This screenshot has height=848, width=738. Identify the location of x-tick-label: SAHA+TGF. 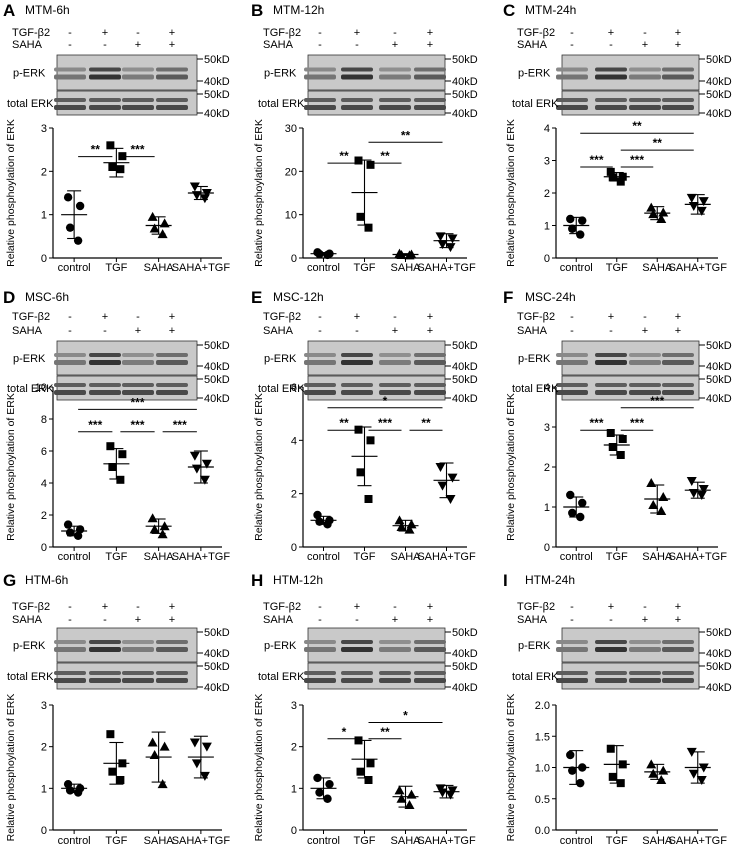
(201, 841).